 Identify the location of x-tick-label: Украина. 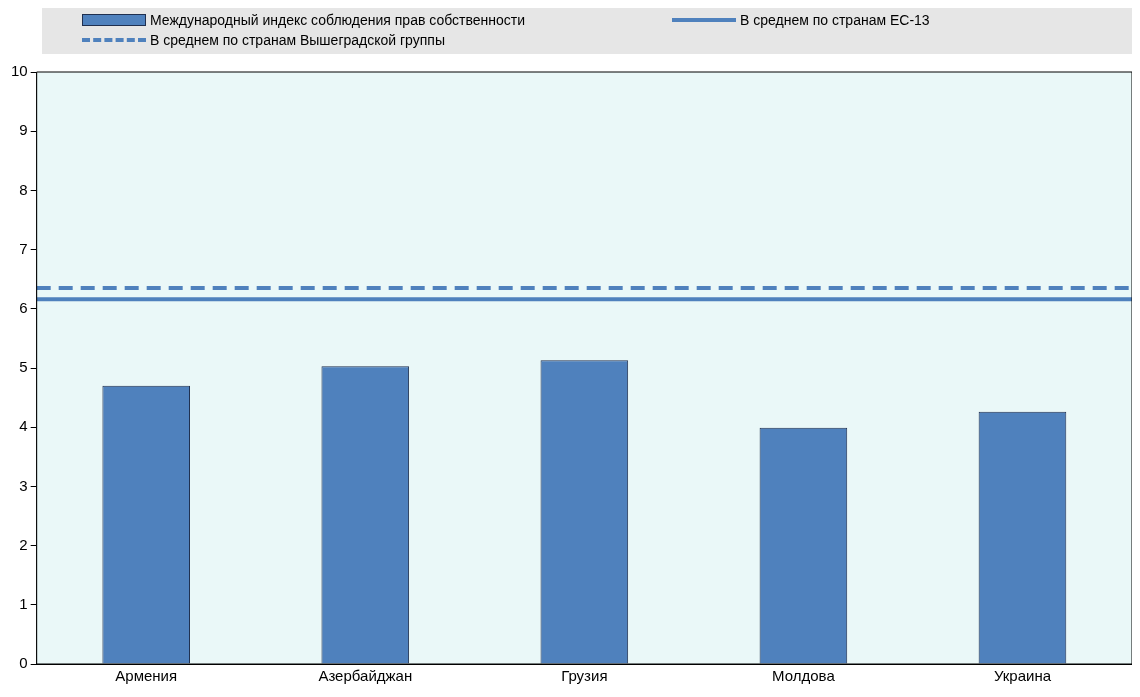
(1022, 676).